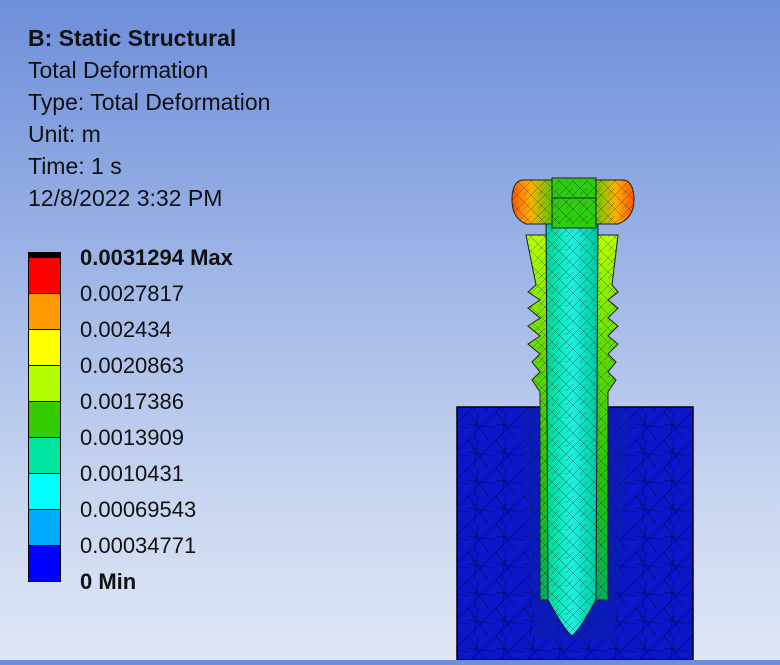 This screenshot has height=665, width=780. Describe the element at coordinates (132, 473) in the screenshot. I see `legend-label: 0.0010431` at that location.